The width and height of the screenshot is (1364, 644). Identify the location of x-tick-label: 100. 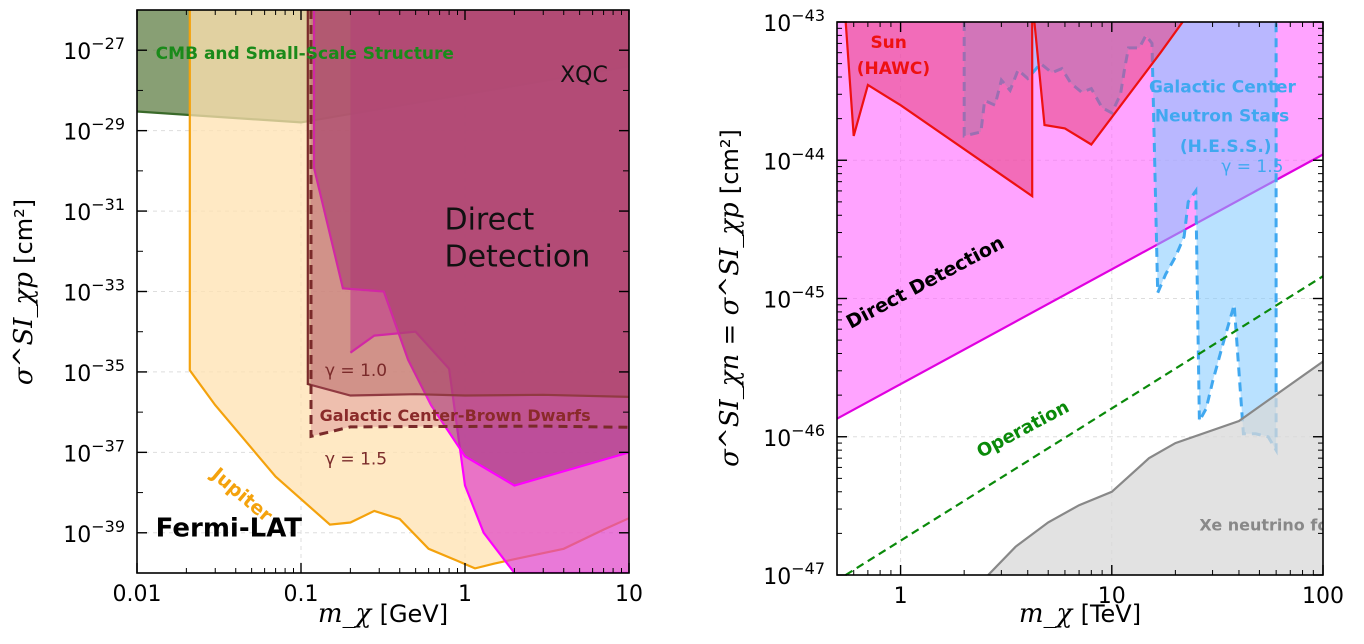
(1323, 596).